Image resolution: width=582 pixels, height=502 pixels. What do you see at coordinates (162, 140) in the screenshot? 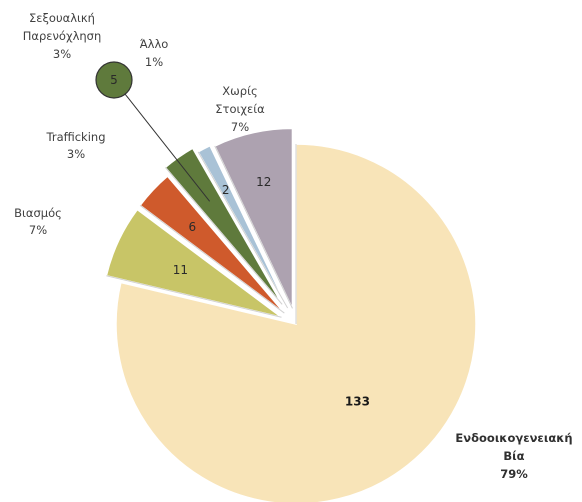
I see `callout-line-sexual-harassment` at bounding box center [162, 140].